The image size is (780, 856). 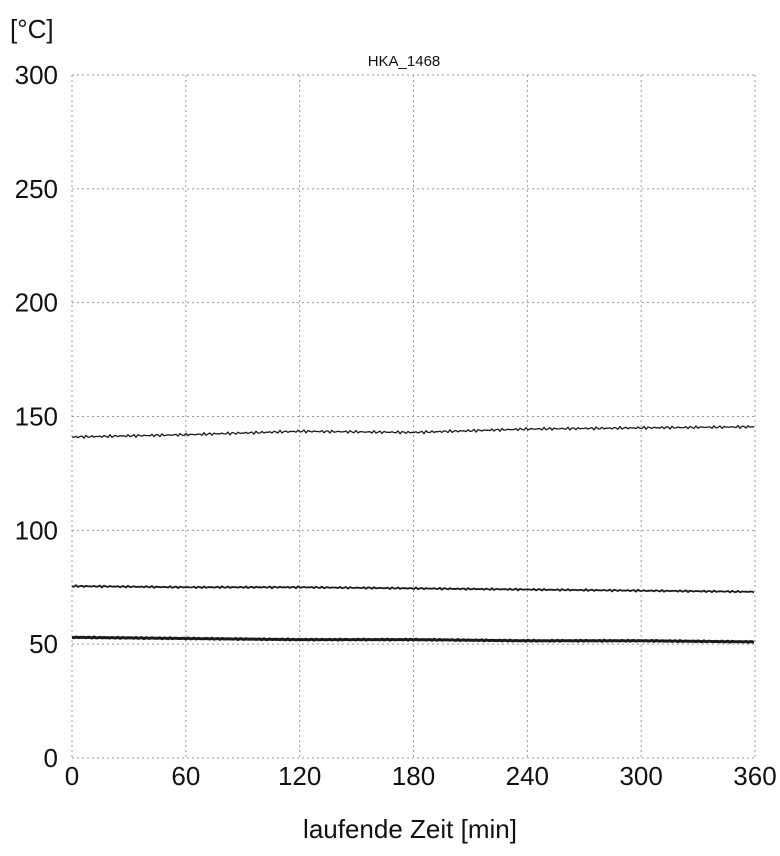 What do you see at coordinates (754, 776) in the screenshot?
I see `x-tick-label-6: 360` at bounding box center [754, 776].